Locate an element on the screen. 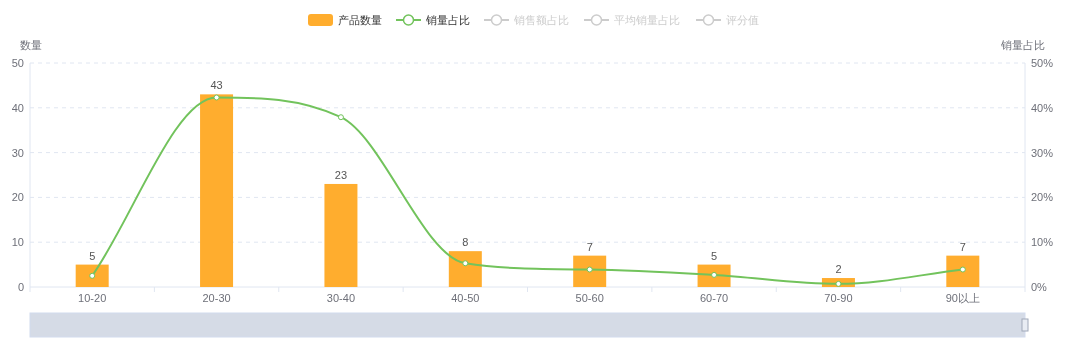  y-tick-label: 10 is located at coordinates (17, 242).